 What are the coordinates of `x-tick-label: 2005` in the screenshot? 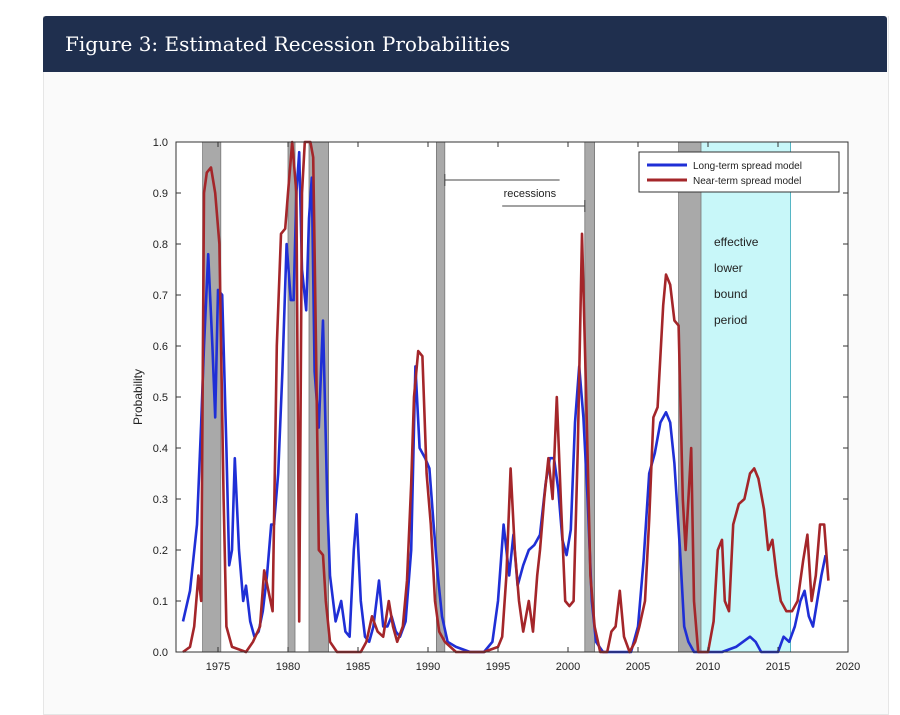 It's located at (638, 667).